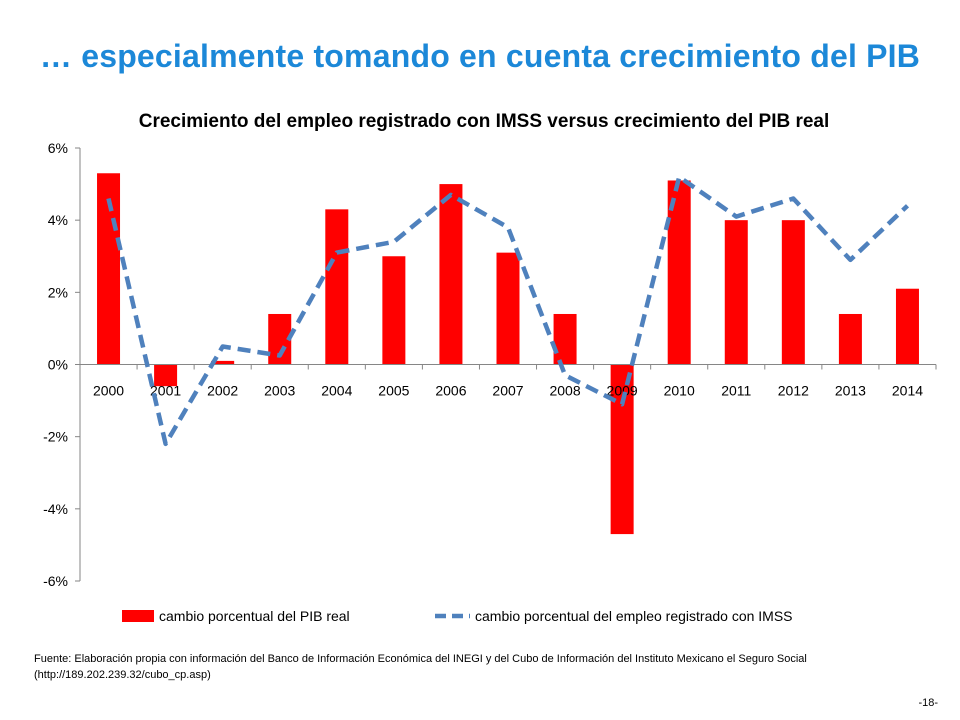 This screenshot has height=720, width=960. What do you see at coordinates (58, 220) in the screenshot?
I see `y-tick-label: 4%` at bounding box center [58, 220].